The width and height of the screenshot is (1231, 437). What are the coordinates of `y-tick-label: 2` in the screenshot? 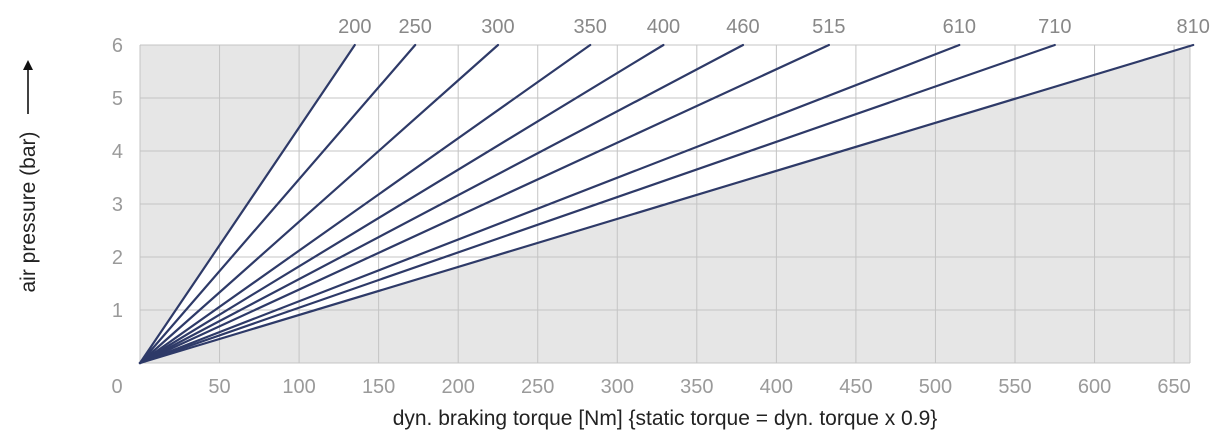 It's located at (117, 258).